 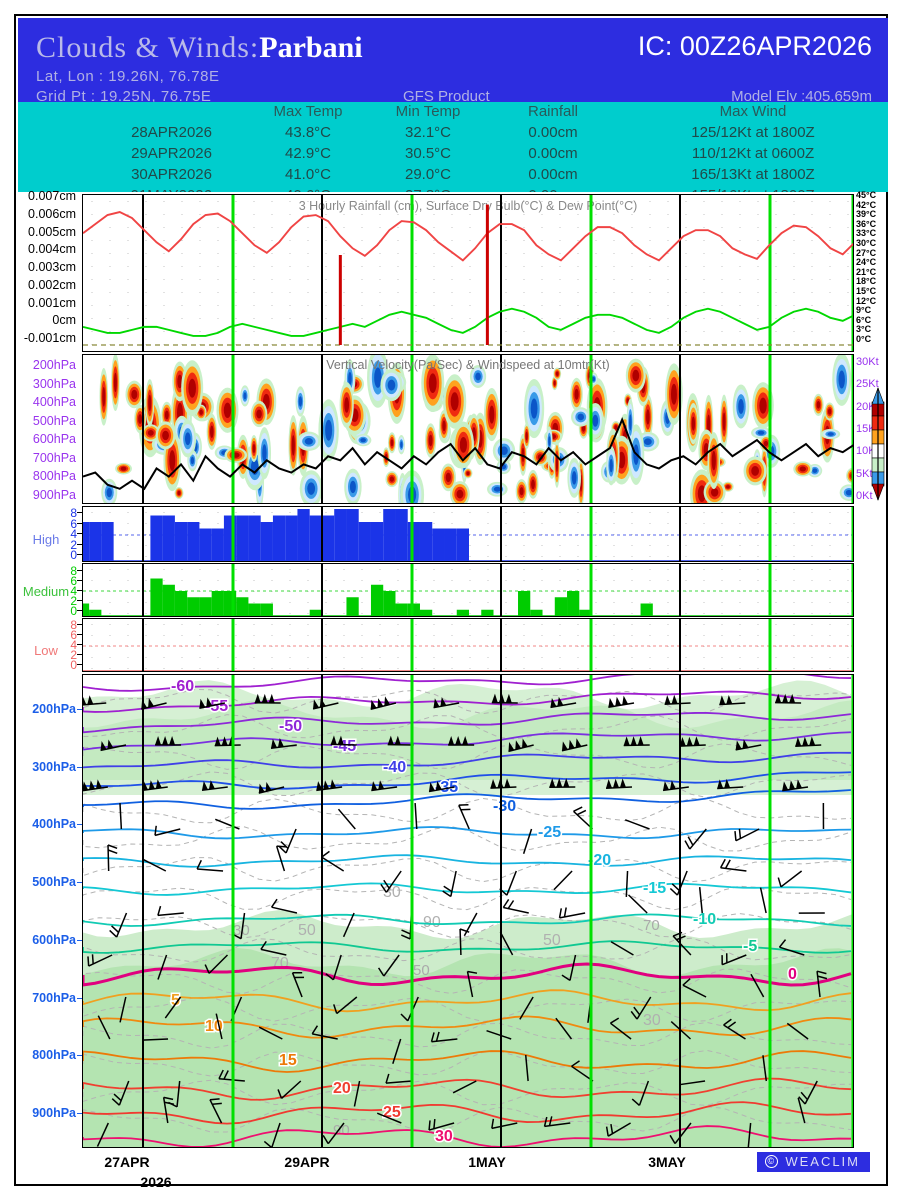 What do you see at coordinates (308, 132) in the screenshot?
I see `cell-max-temp: 43.8°C` at bounding box center [308, 132].